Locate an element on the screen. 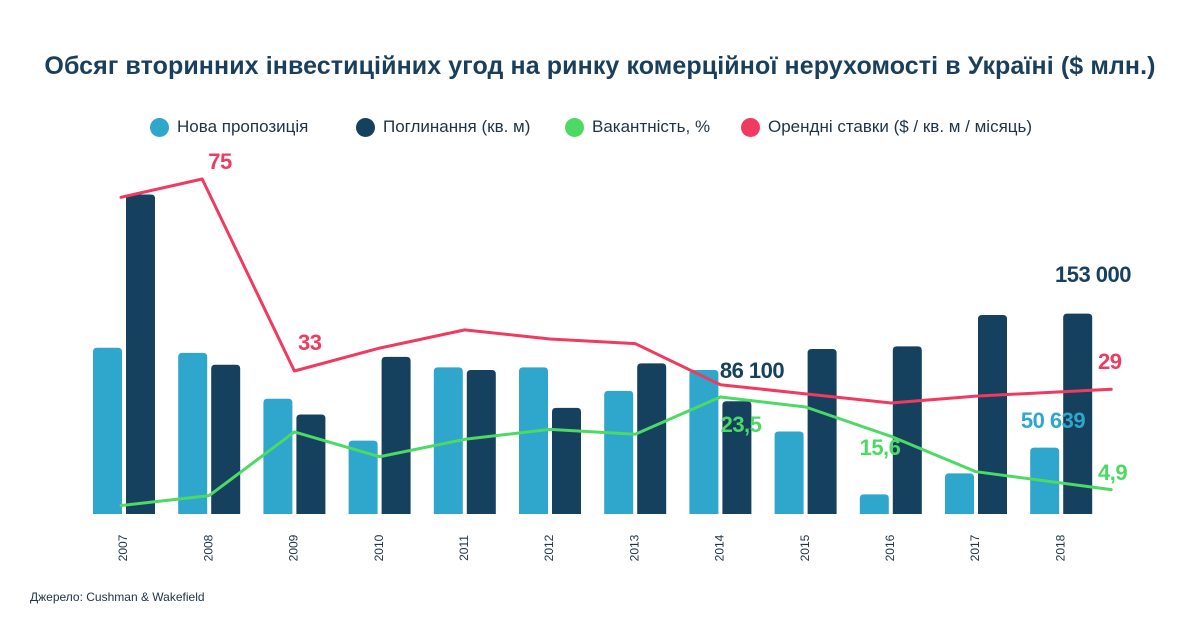 The height and width of the screenshot is (630, 1200). legend-item-absorption: Поглинання (кв. м) is located at coordinates (443, 127).